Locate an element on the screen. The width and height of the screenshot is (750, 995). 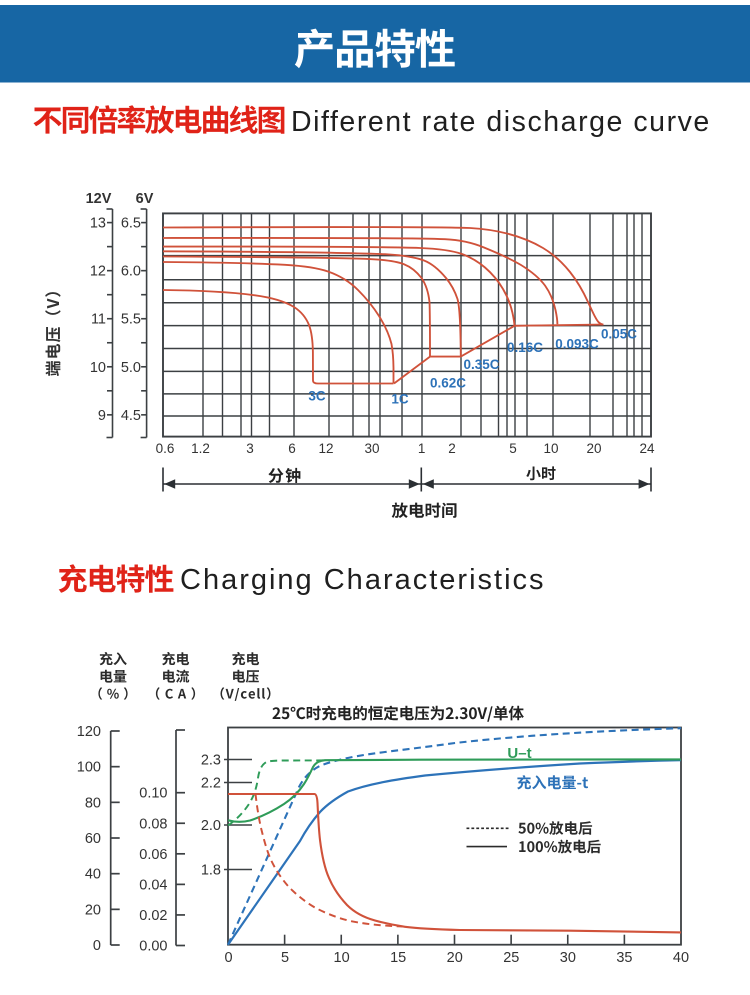
svg-text: 5.0 is located at coordinates (131, 368).